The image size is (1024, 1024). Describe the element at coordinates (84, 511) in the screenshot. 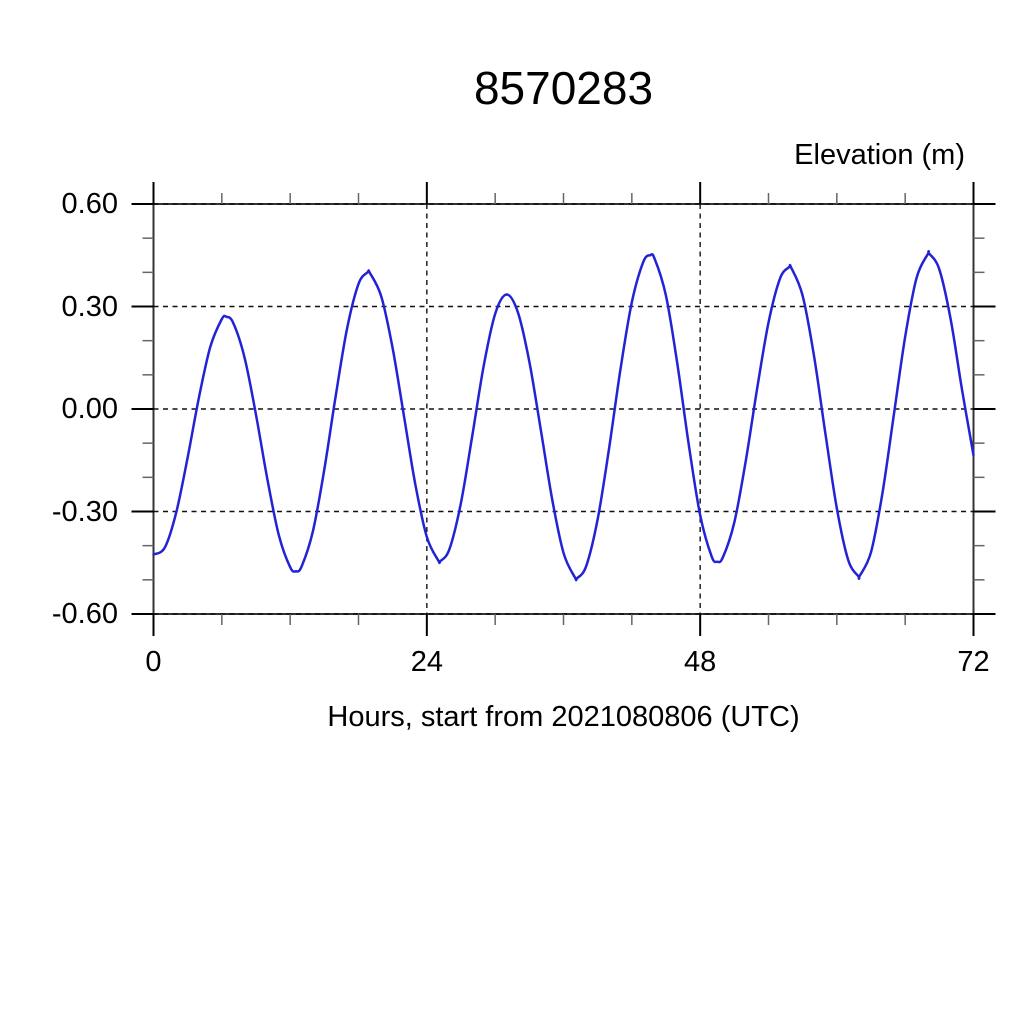

I see `y-tick-label: -0.30` at that location.